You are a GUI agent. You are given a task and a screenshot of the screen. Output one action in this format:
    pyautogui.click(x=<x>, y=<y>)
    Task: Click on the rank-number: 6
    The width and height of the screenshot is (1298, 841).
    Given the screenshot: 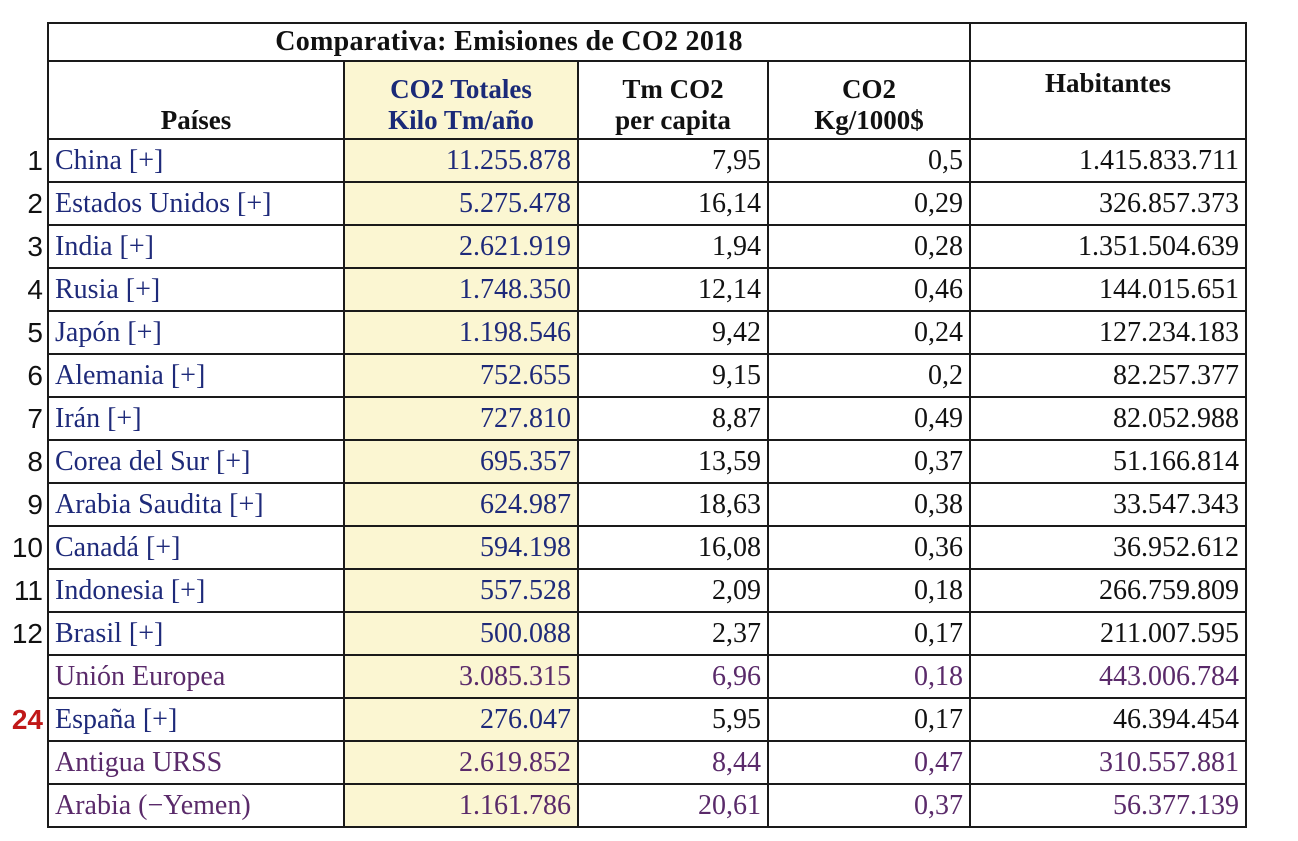 What is the action you would take?
    pyautogui.click(x=35, y=375)
    